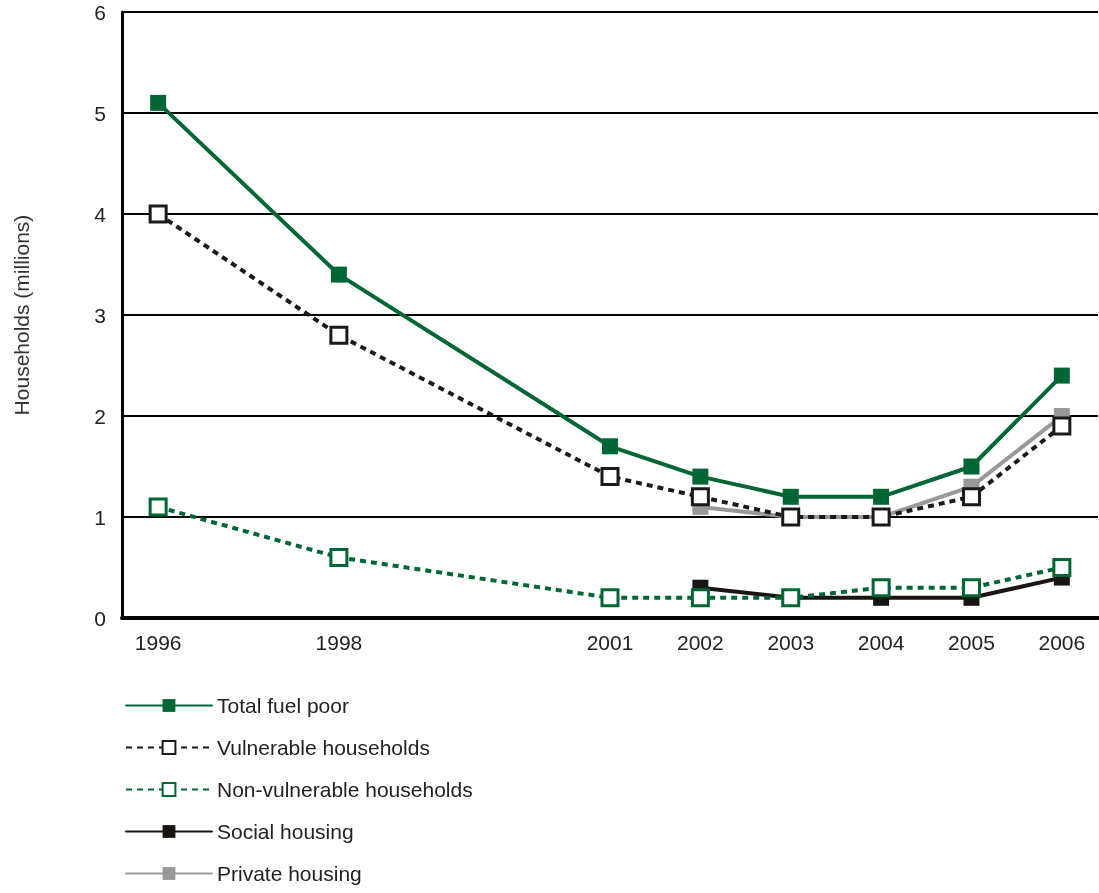  I want to click on y-tick-label: 3, so click(100, 315).